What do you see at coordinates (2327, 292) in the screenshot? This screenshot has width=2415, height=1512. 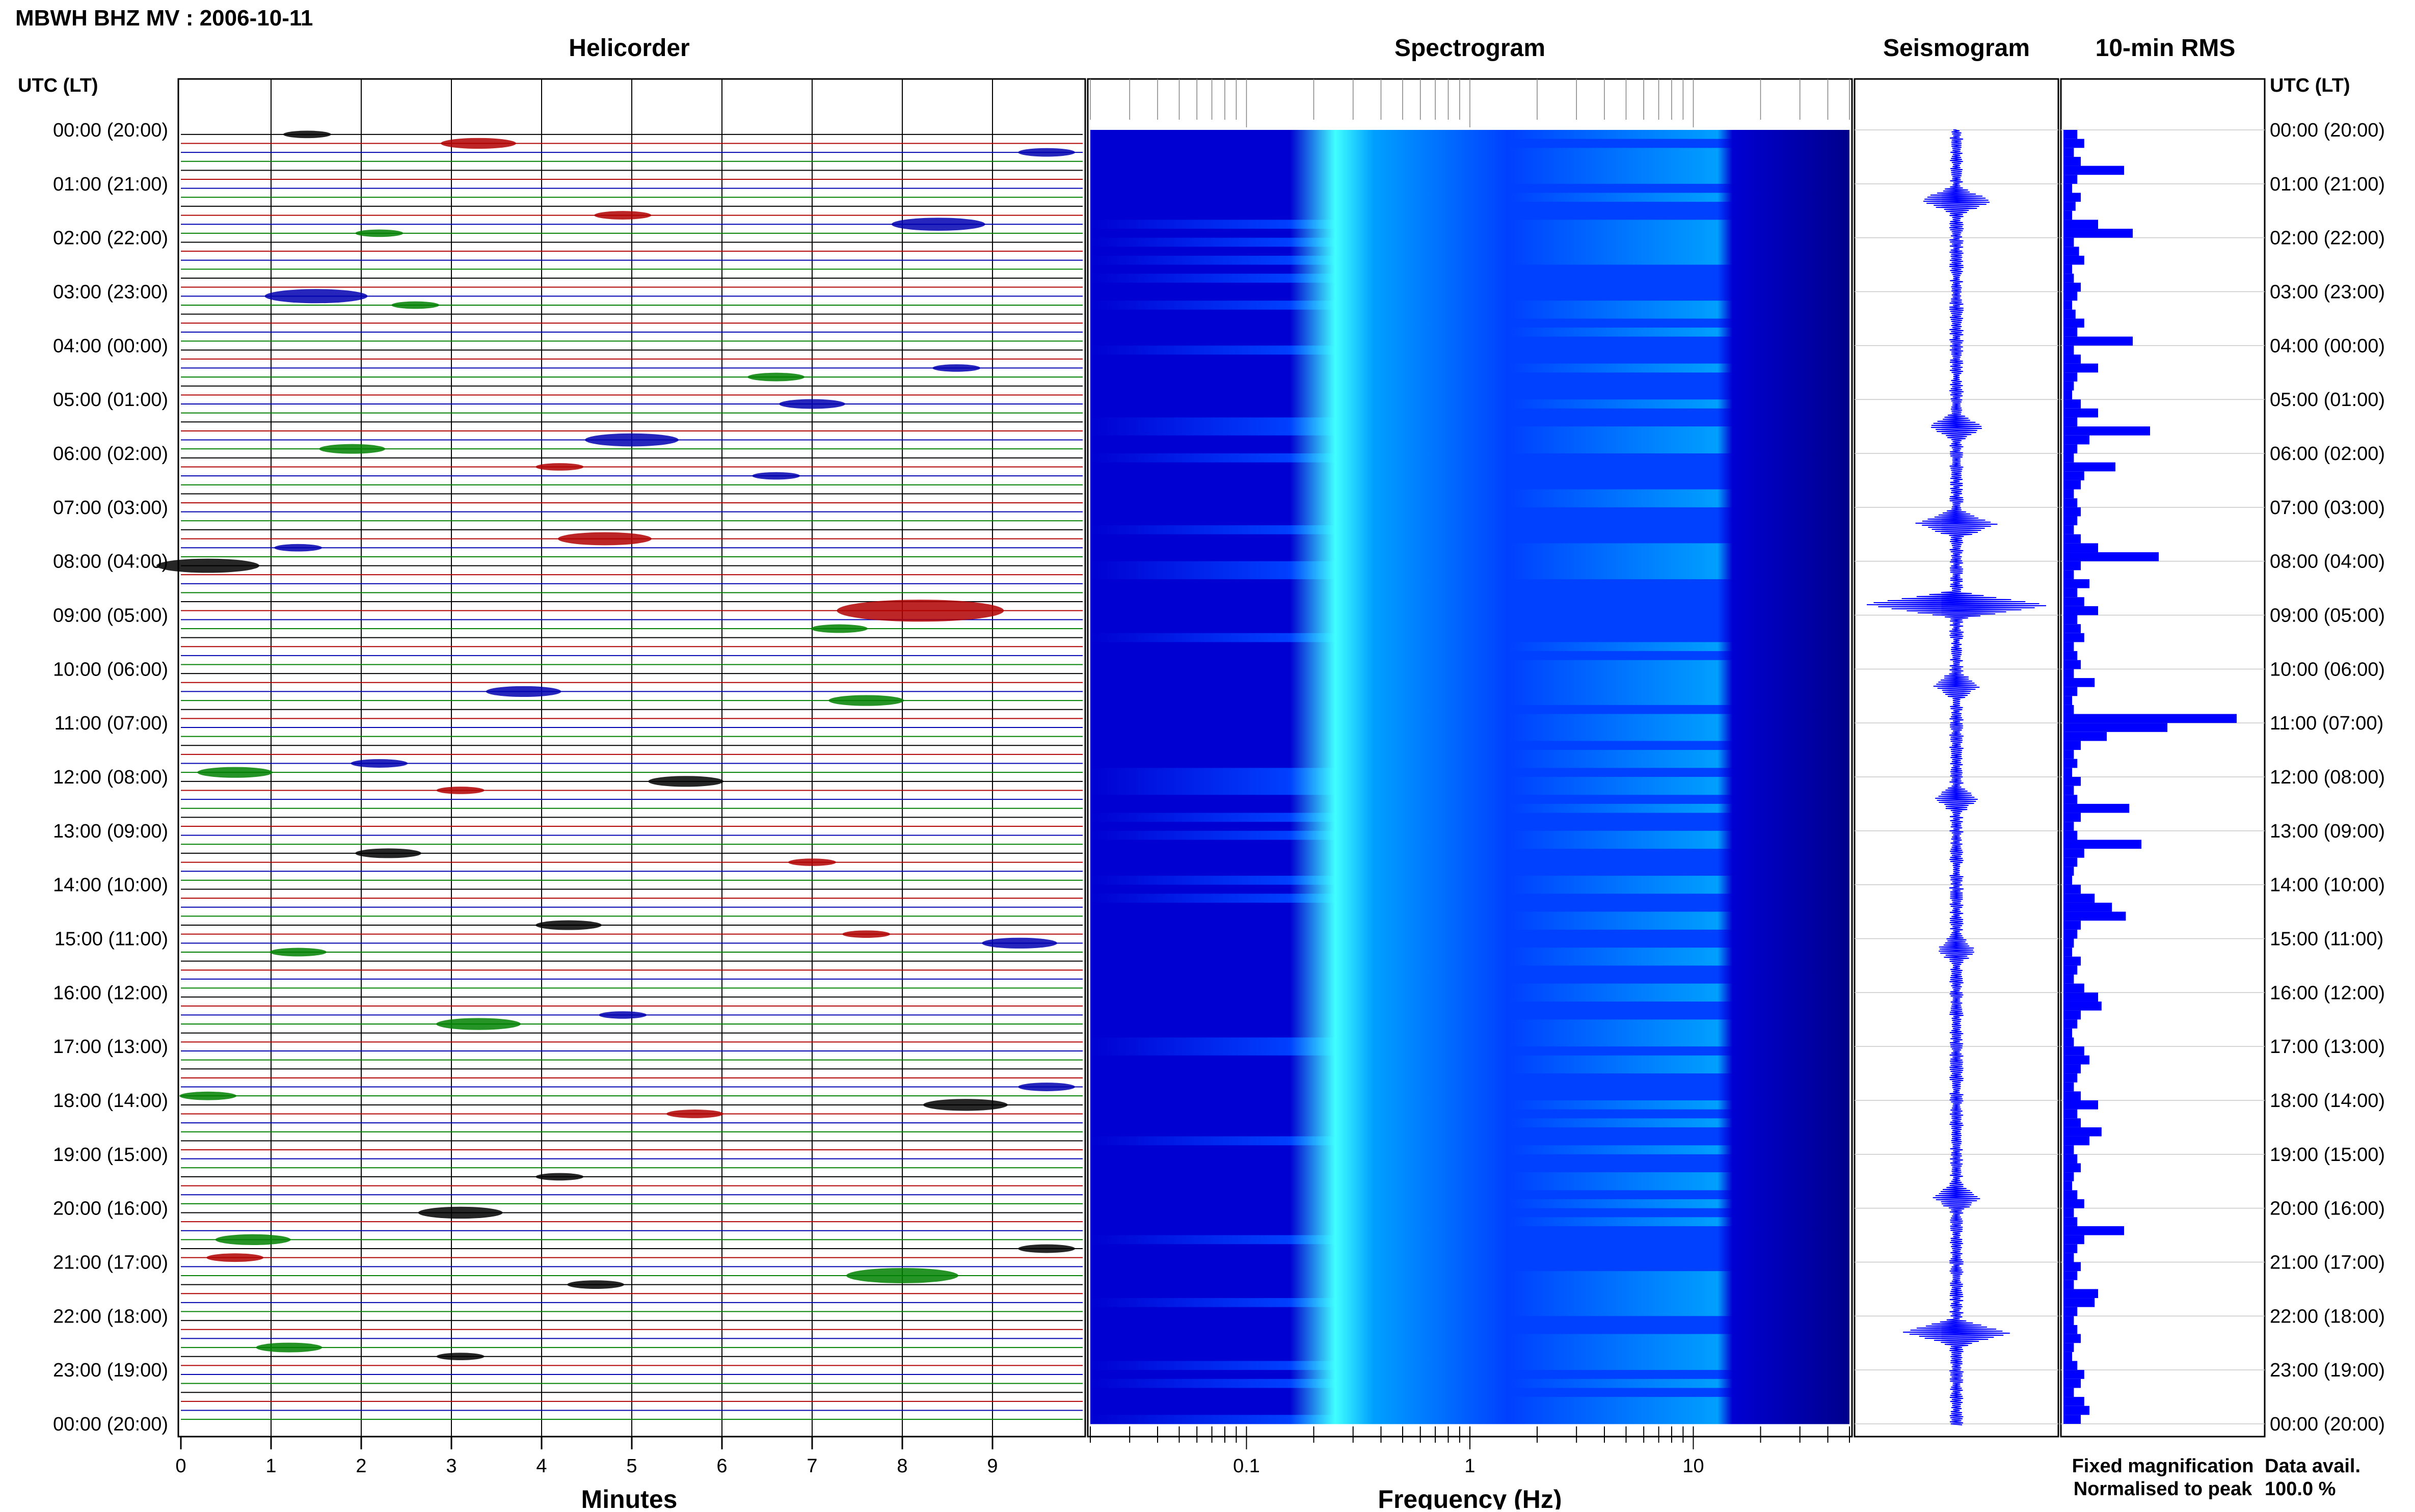 I see `time-label-right: 03:00 (23:00)` at bounding box center [2327, 292].